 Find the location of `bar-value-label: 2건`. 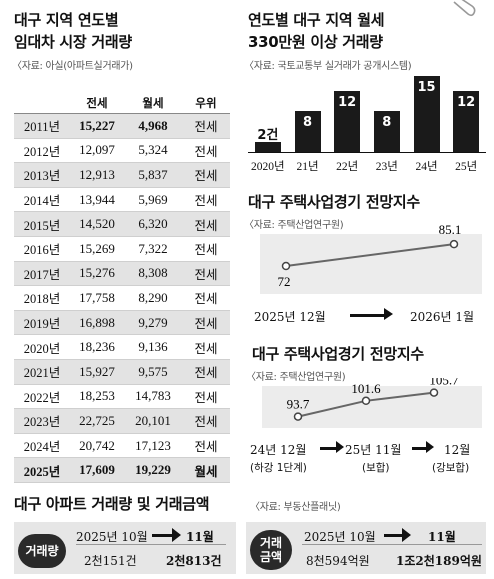

bar-value-label: 2건 is located at coordinates (268, 135).